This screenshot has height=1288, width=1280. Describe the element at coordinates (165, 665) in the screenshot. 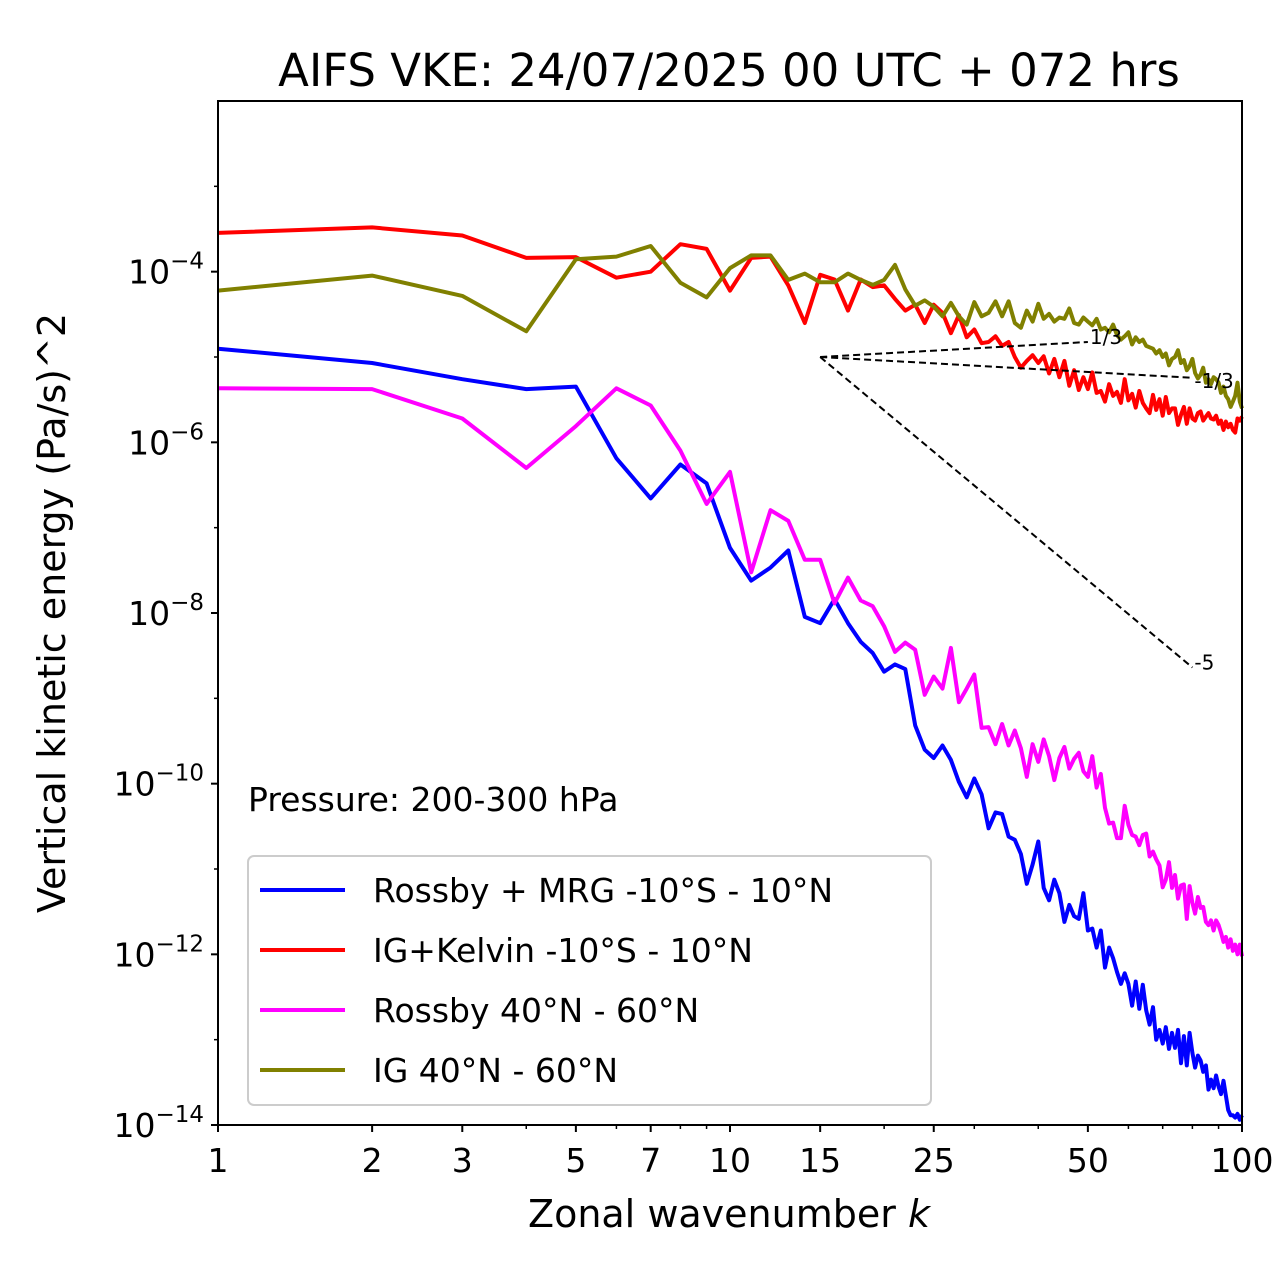

I see `y-axis: 10⁻⁴ 10⁻⁶ 10⁻⁸ 10⁻¹⁰ 10⁻¹² 10⁻¹⁴` at that location.